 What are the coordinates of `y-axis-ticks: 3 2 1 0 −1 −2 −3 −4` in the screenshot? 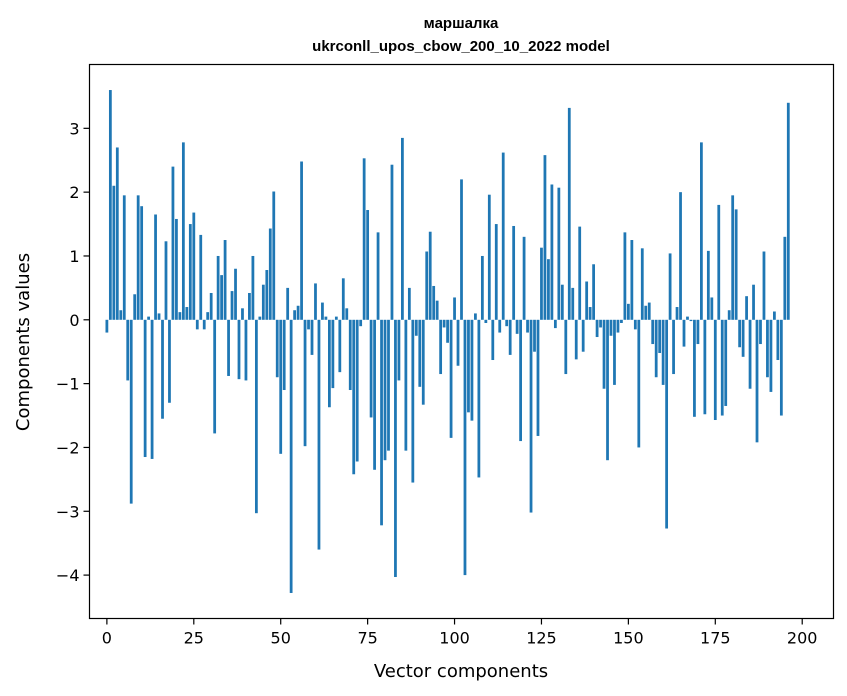 It's located at (73, 352).